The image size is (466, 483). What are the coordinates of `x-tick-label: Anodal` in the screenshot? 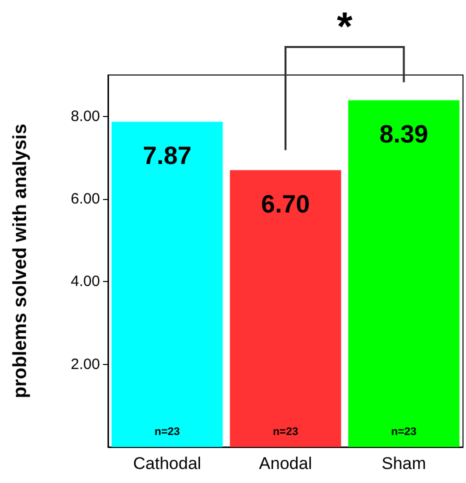 It's located at (285, 463).